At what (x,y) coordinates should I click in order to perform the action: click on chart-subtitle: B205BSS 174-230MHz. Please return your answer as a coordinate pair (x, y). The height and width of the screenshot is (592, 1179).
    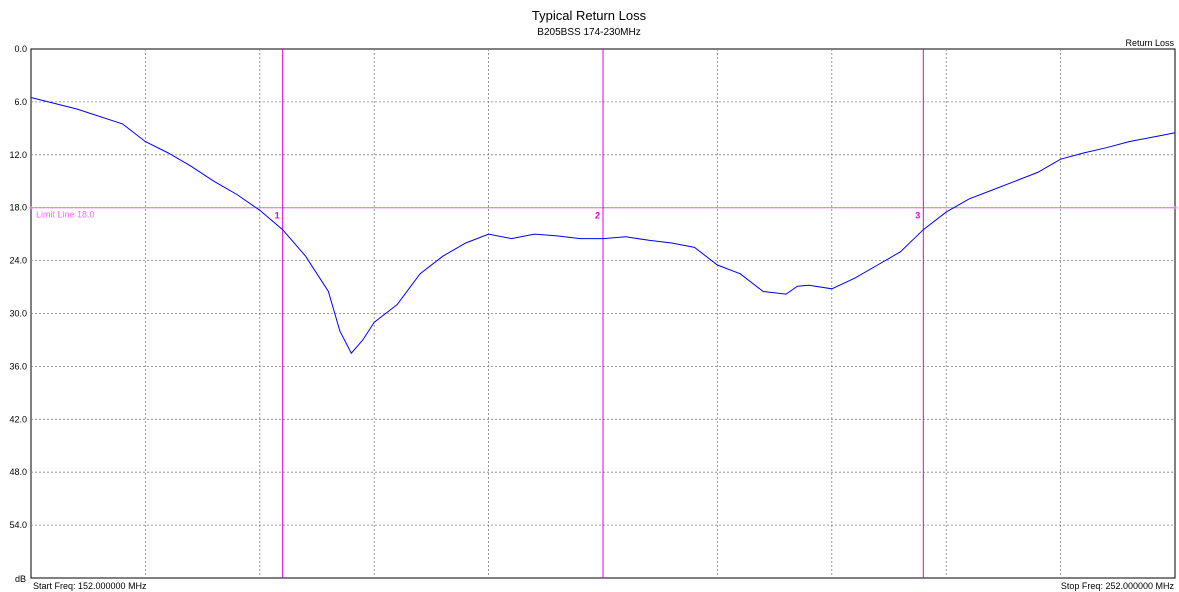
    Looking at the image, I should click on (588, 32).